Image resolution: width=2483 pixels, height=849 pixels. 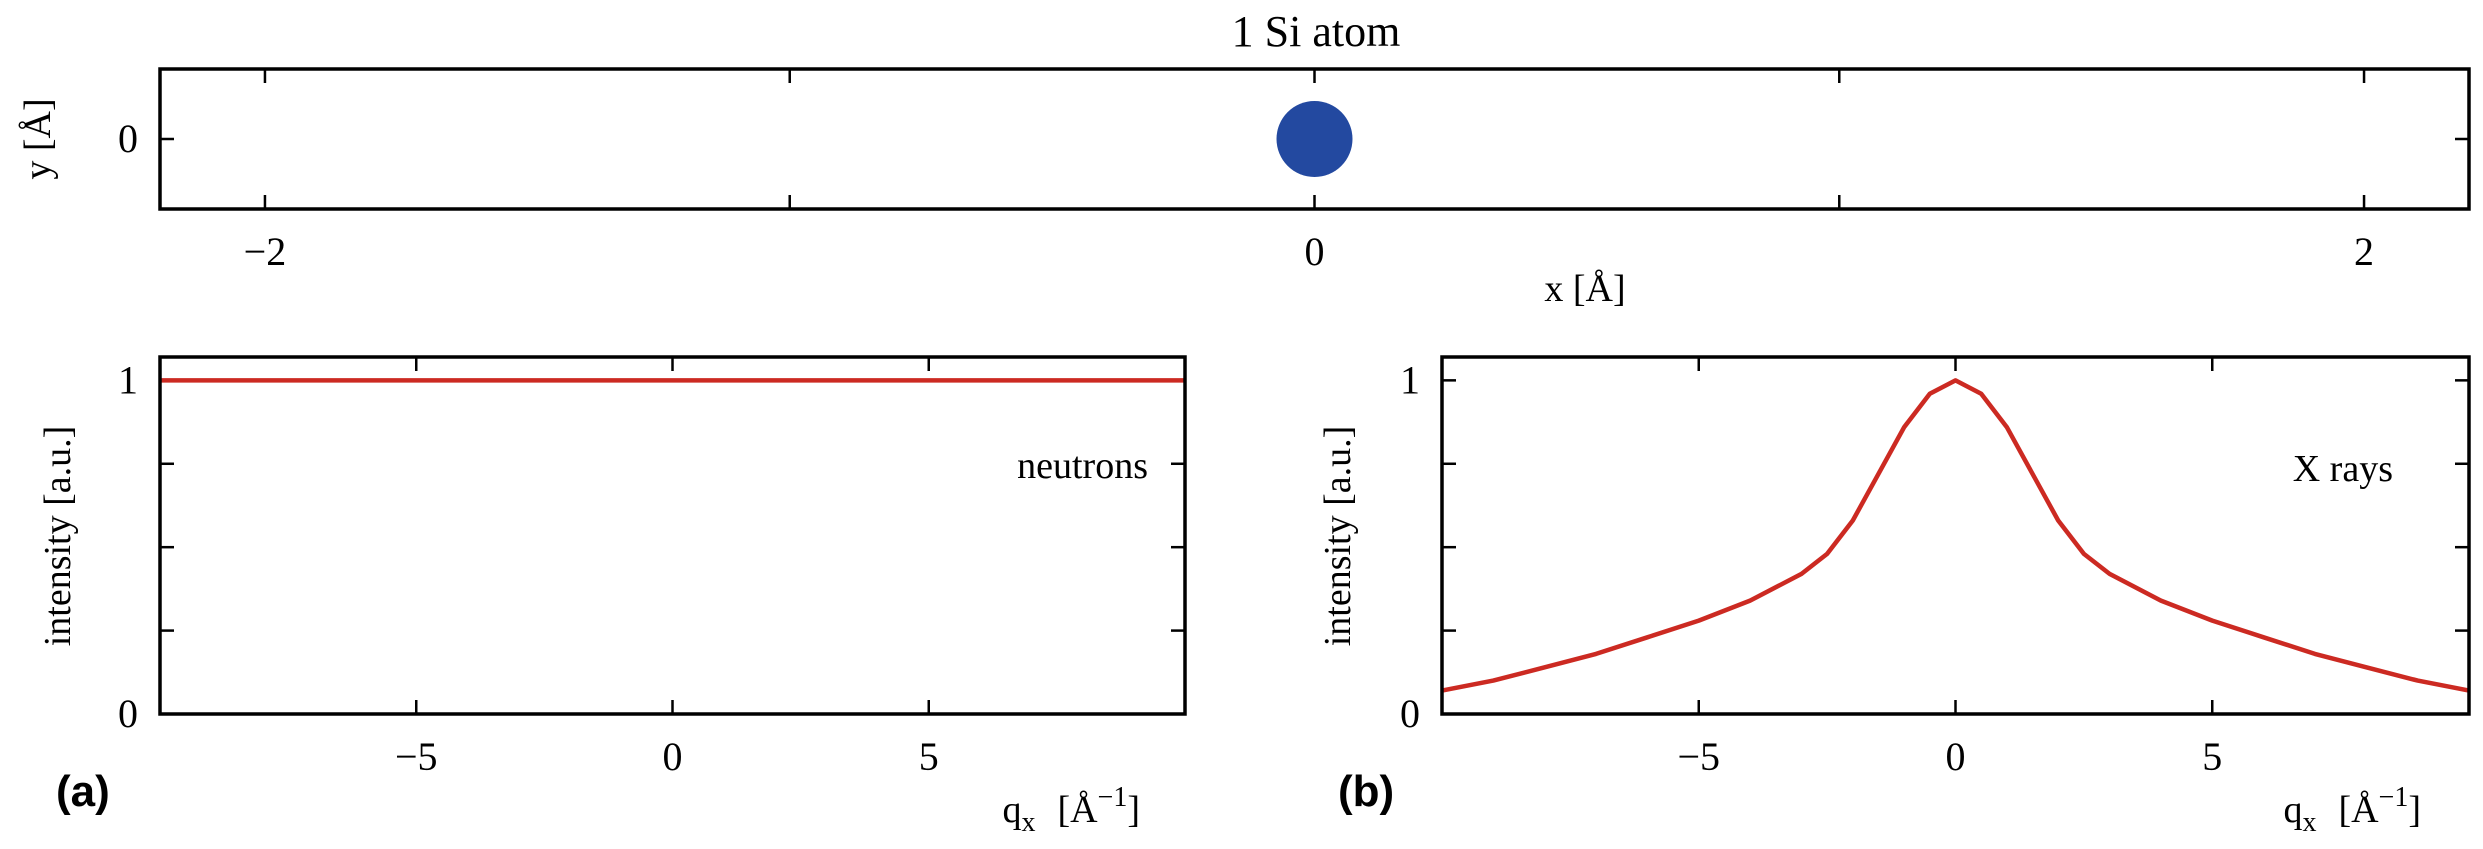 What do you see at coordinates (2364, 251) in the screenshot?
I see `x-tick-label: 2` at bounding box center [2364, 251].